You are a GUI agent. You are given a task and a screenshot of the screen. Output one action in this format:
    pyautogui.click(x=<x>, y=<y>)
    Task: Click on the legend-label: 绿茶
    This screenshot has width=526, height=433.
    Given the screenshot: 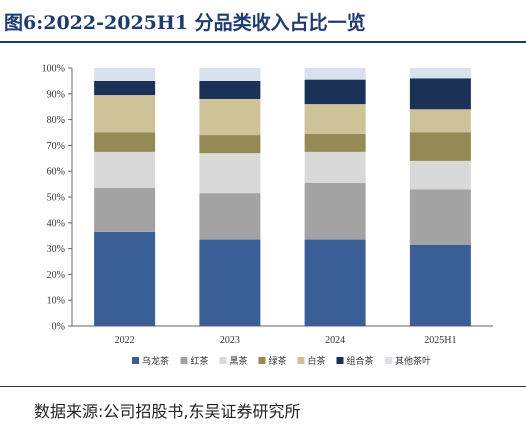 What is the action you would take?
    pyautogui.click(x=278, y=361)
    